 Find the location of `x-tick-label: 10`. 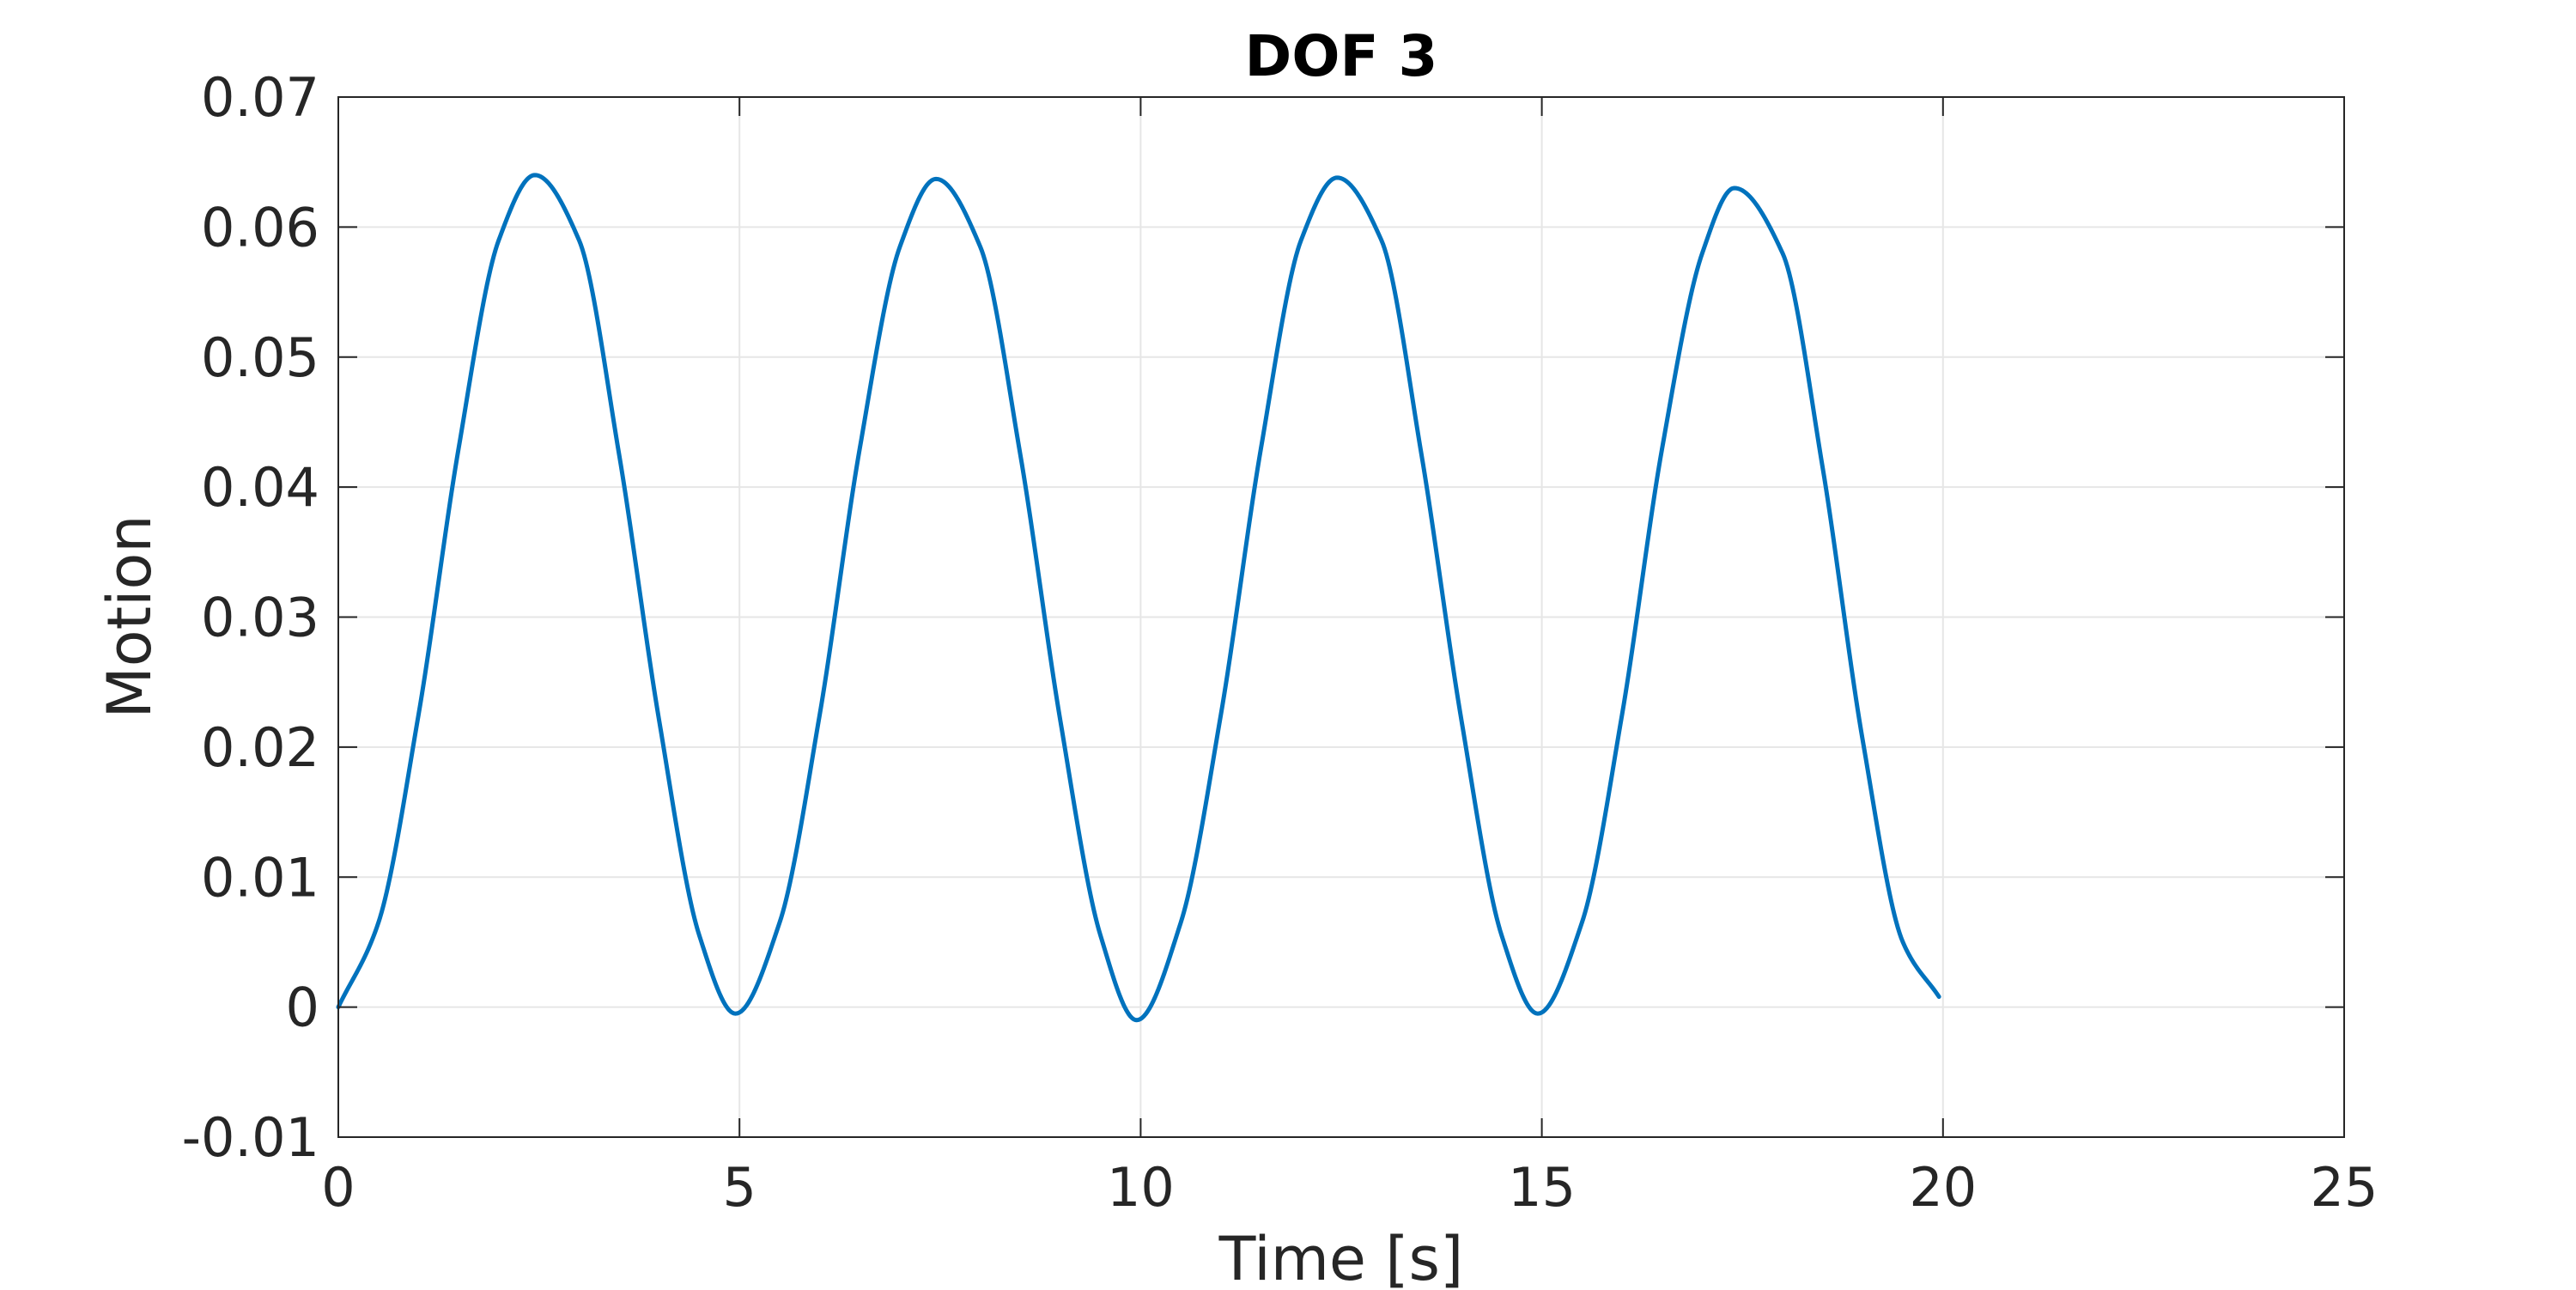

x-tick-label: 10 is located at coordinates (1141, 1187).